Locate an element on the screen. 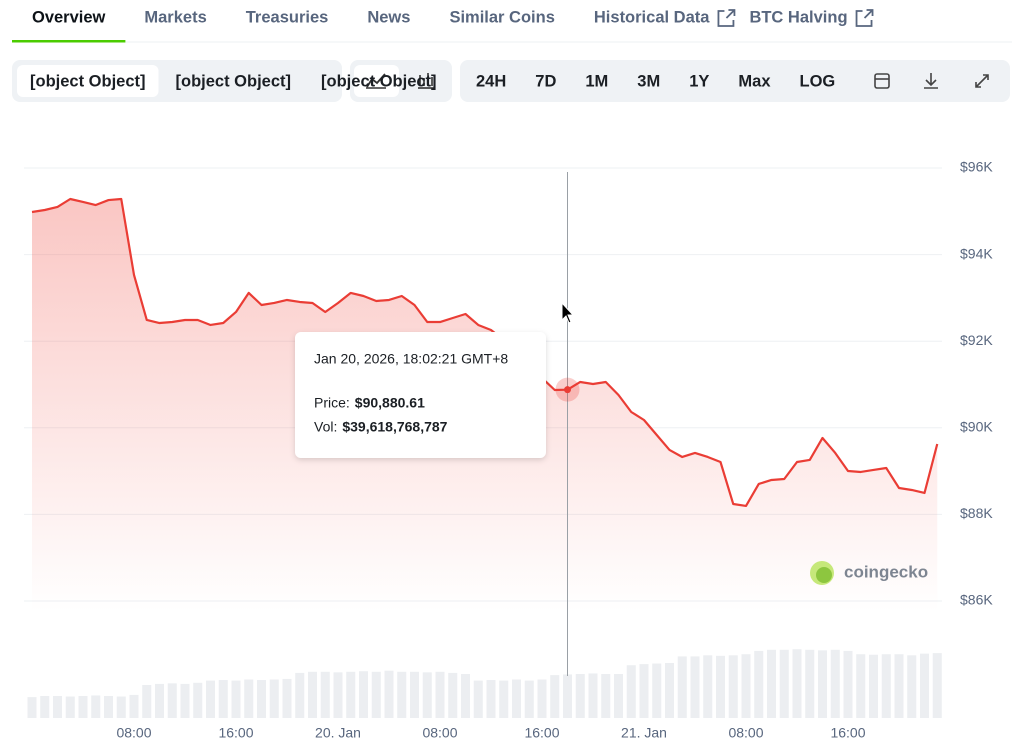 This screenshot has height=744, width=1024. line-icon is located at coordinates (376, 80).